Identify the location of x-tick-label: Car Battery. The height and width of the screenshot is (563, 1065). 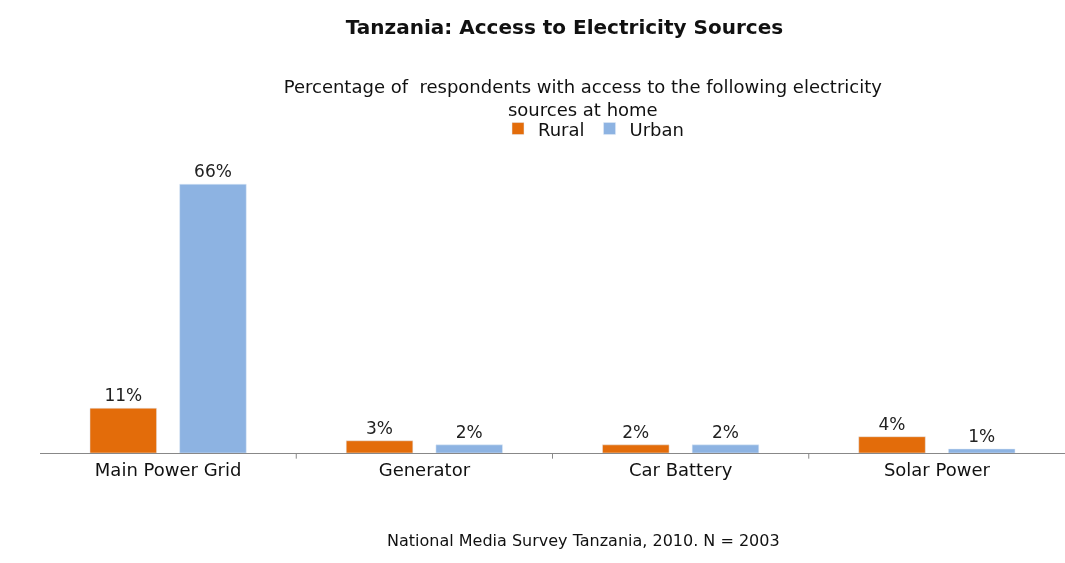
(680, 469).